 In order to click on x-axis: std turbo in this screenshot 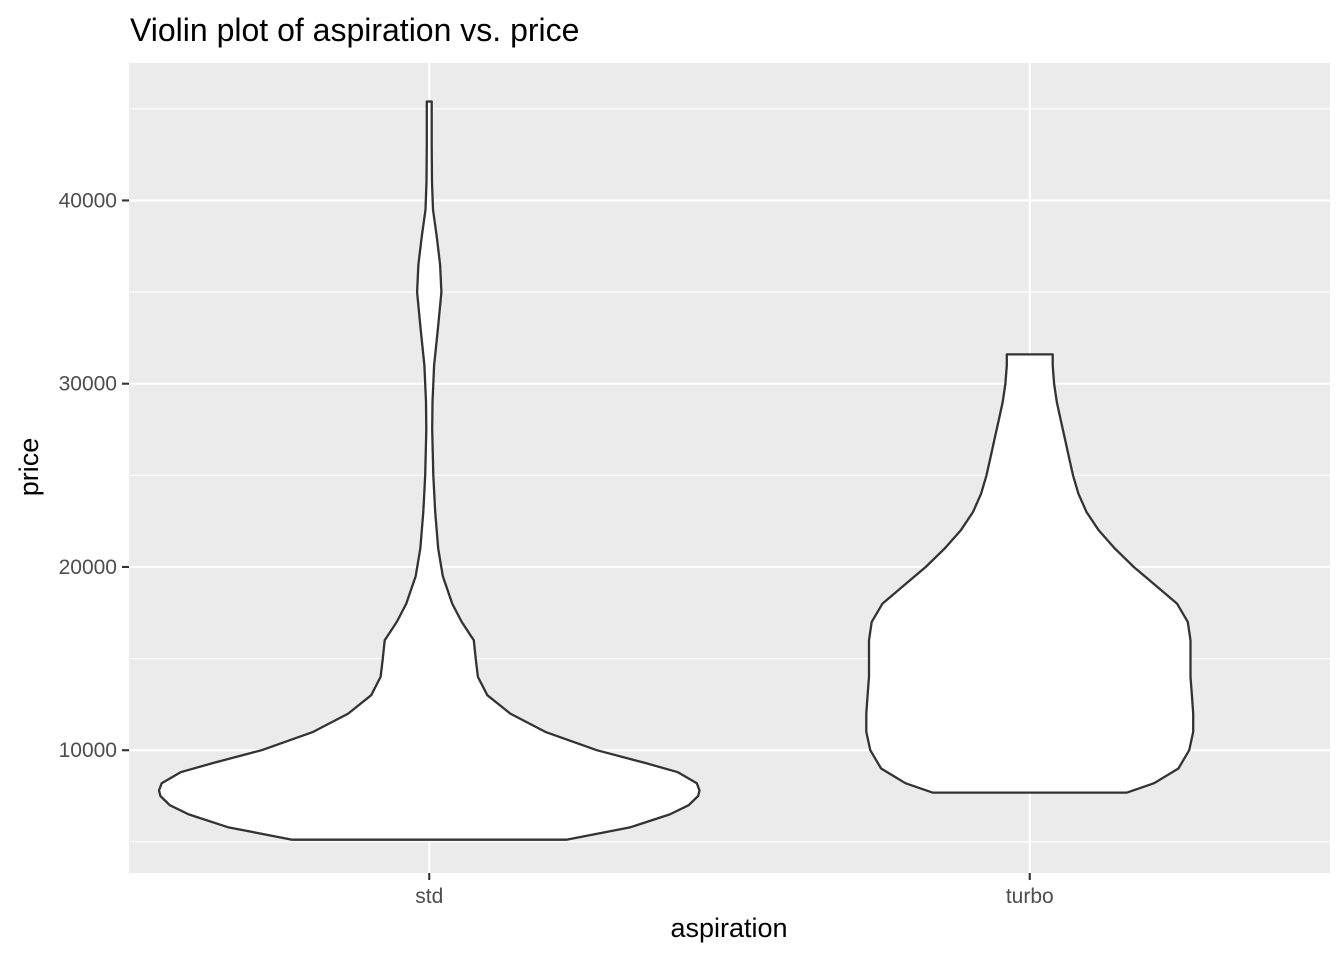, I will do `click(734, 890)`.